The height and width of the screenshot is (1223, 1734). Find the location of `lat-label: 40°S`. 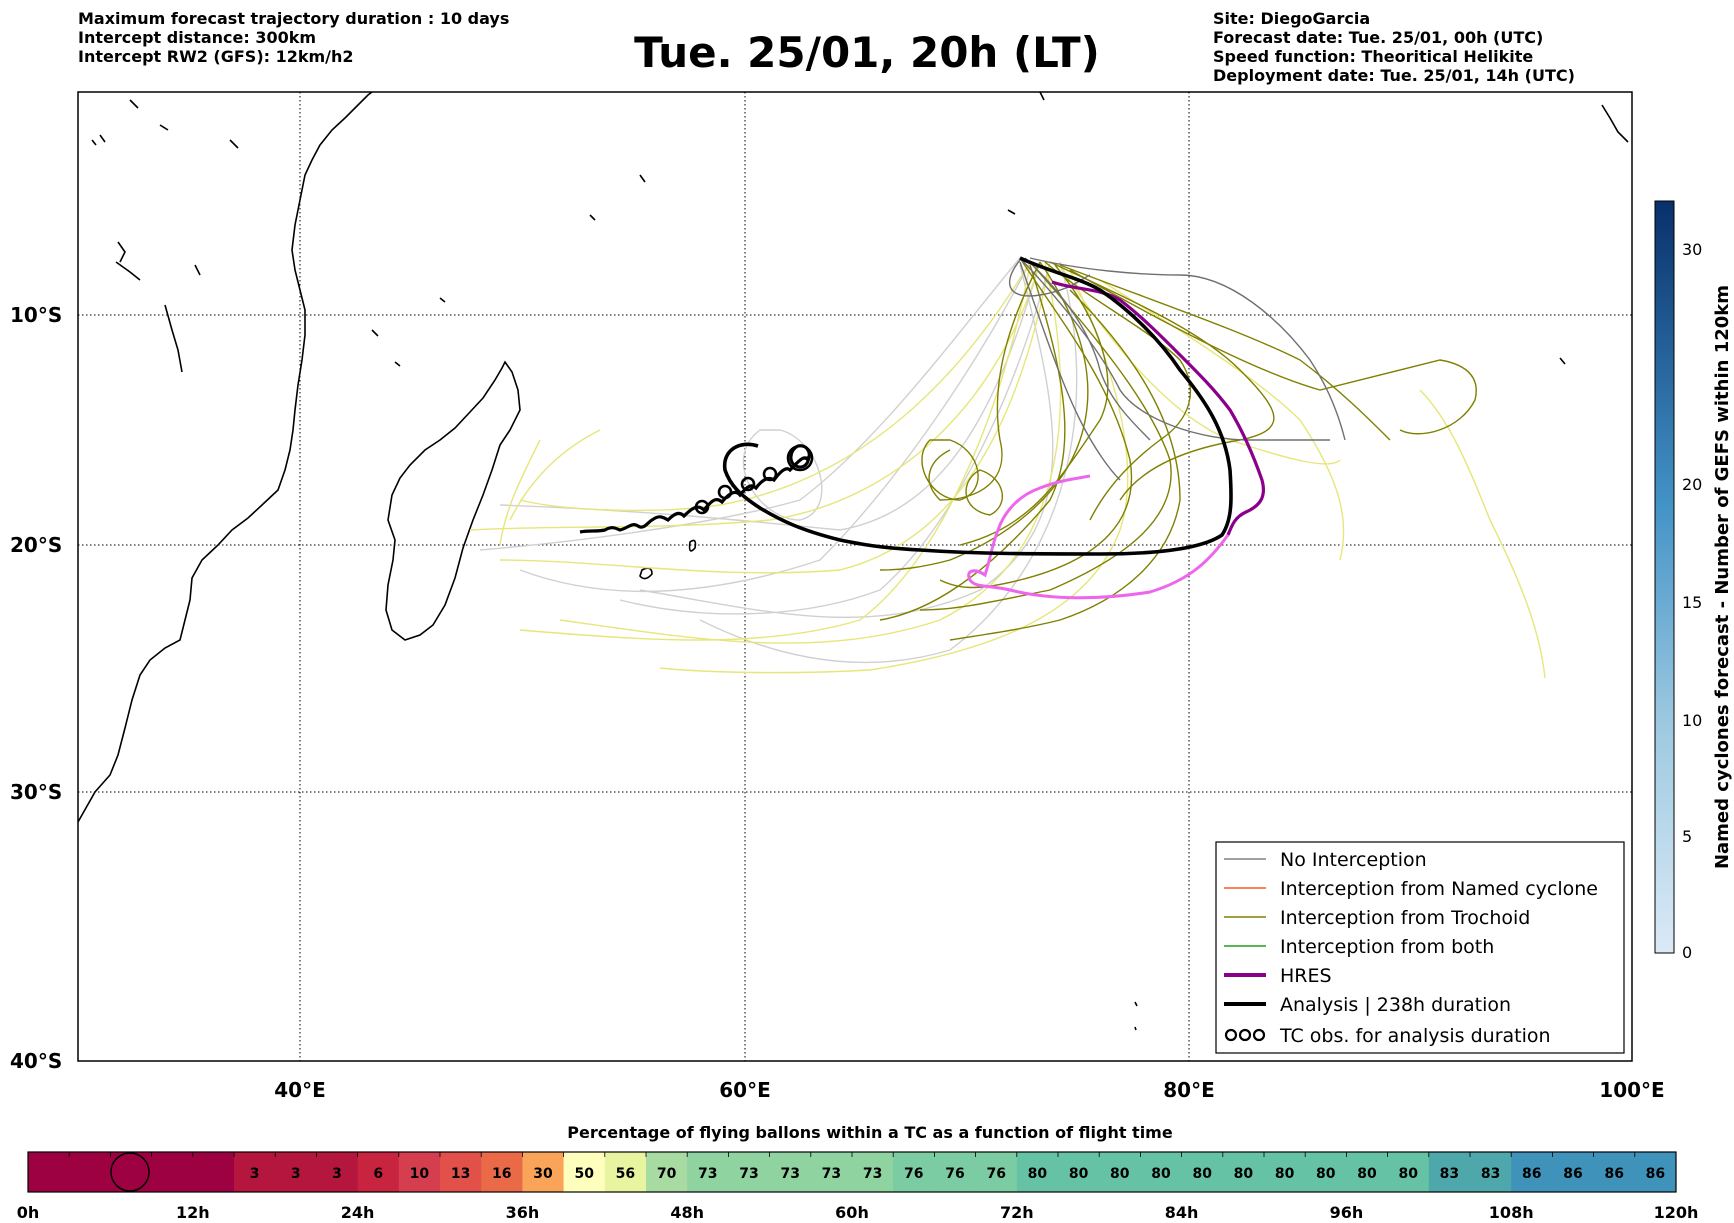

lat-label: 40°S is located at coordinates (36, 1061).